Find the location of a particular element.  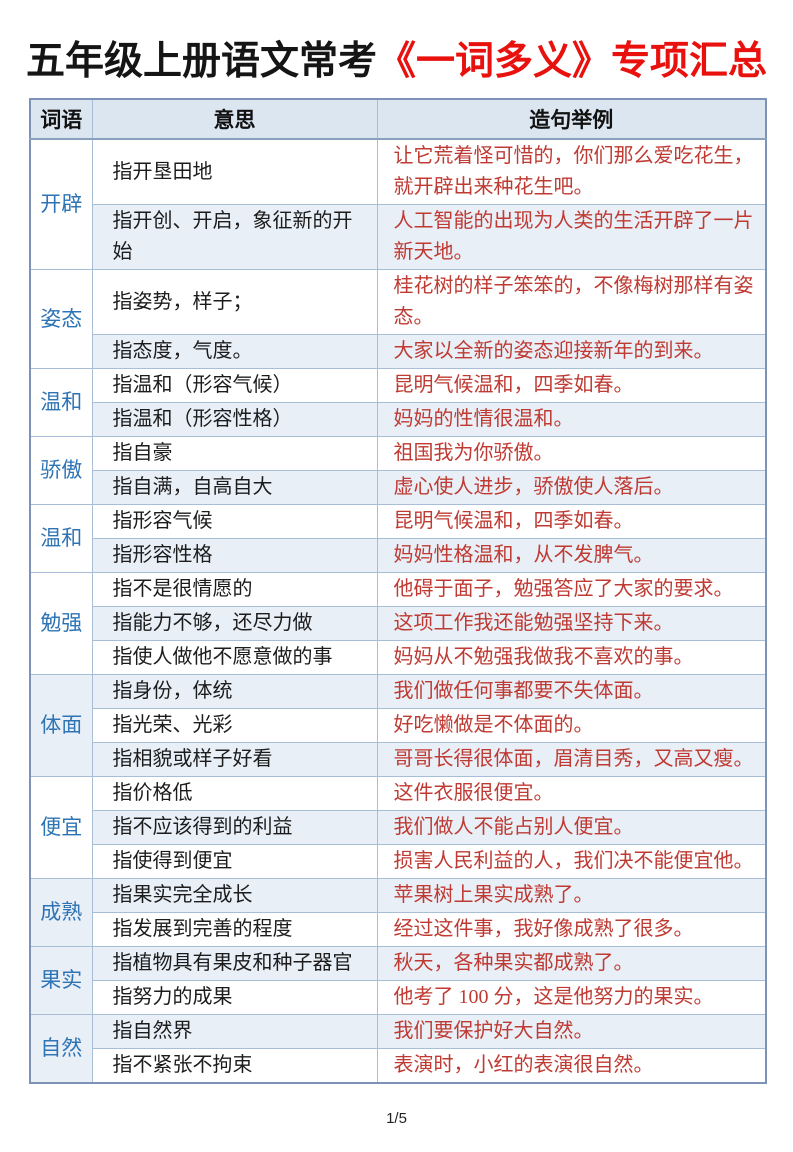

table-row: 果实 指植物具有果皮和种子器官 秋天，各种果实都成熟了。 is located at coordinates (398, 980).